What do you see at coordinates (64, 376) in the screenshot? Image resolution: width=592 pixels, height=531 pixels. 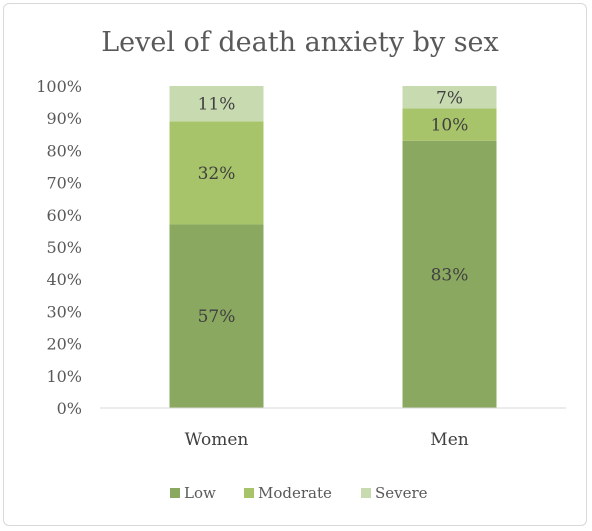 I see `y-tick-label: 10%` at bounding box center [64, 376].